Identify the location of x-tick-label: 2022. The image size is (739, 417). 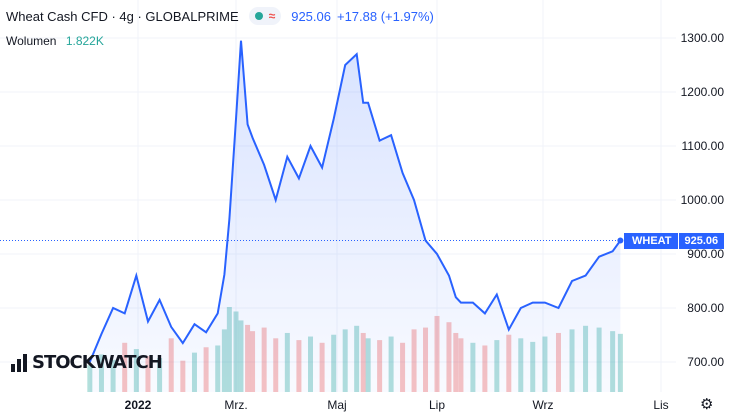
(138, 405).